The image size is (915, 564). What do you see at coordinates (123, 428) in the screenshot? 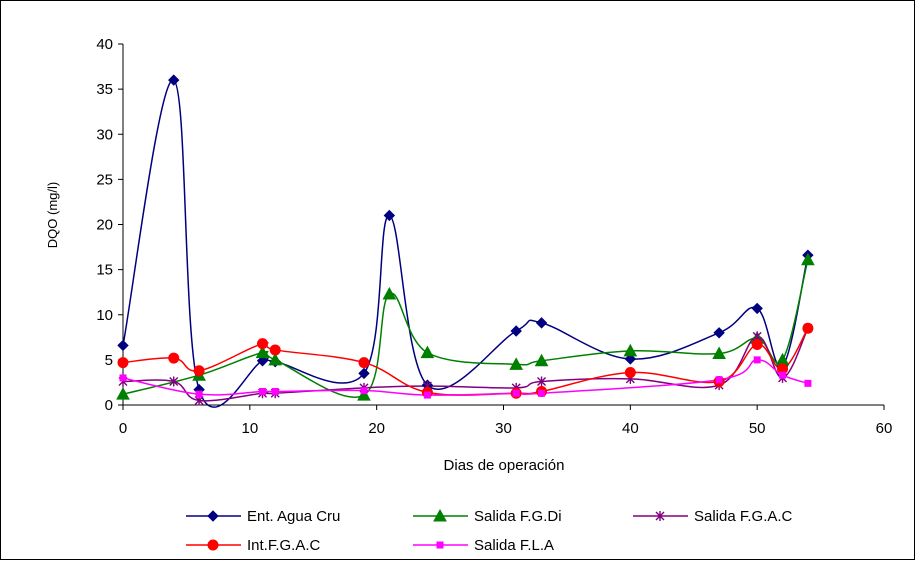
I see `x-tick-label: 0` at bounding box center [123, 428].